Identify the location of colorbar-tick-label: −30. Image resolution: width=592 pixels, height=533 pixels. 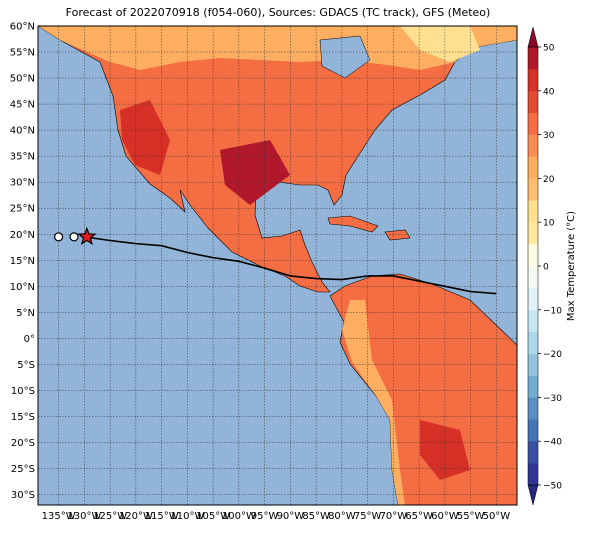
(552, 399).